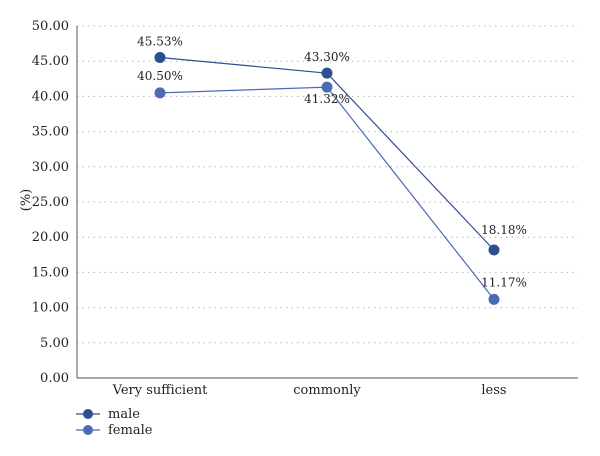  What do you see at coordinates (50, 272) in the screenshot?
I see `y-tick-label: 15.00` at bounding box center [50, 272].